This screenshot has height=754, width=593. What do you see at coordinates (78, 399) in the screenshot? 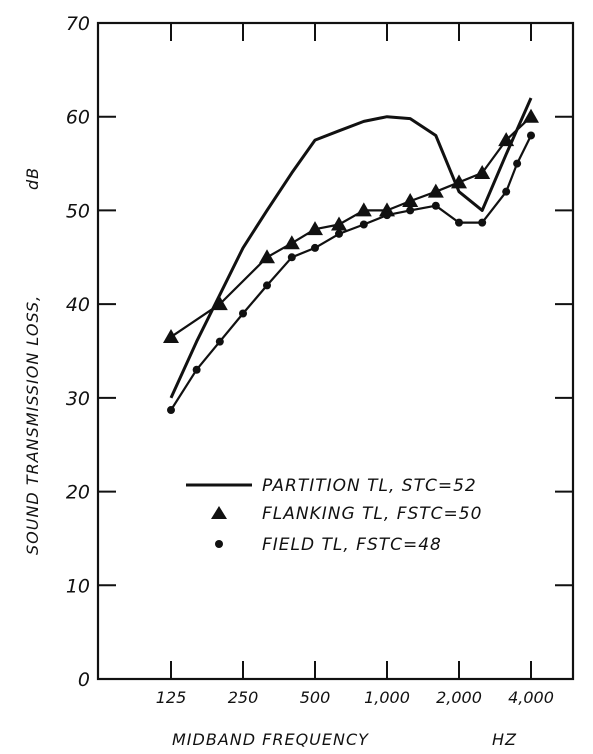
I see `y-tick-label: 30` at bounding box center [78, 399].